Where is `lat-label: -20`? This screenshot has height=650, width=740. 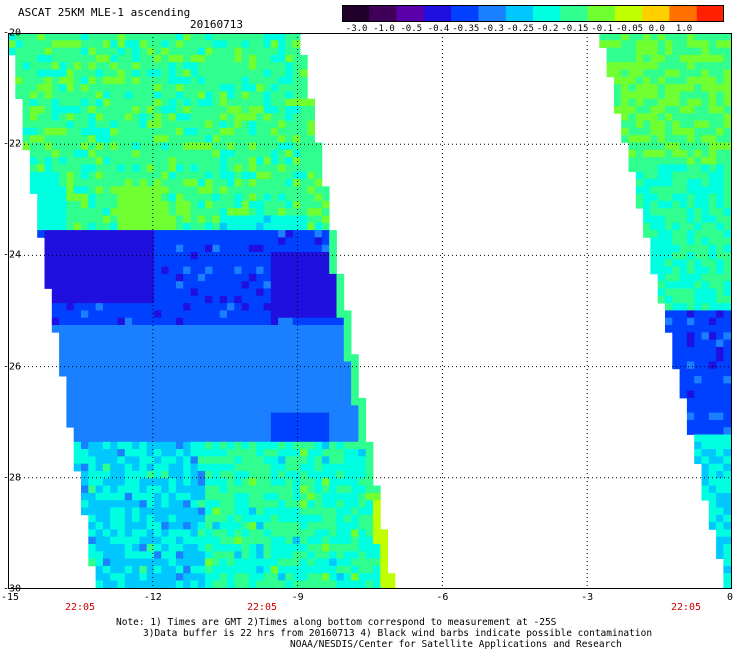 lat-label: -20 is located at coordinates (12, 33).